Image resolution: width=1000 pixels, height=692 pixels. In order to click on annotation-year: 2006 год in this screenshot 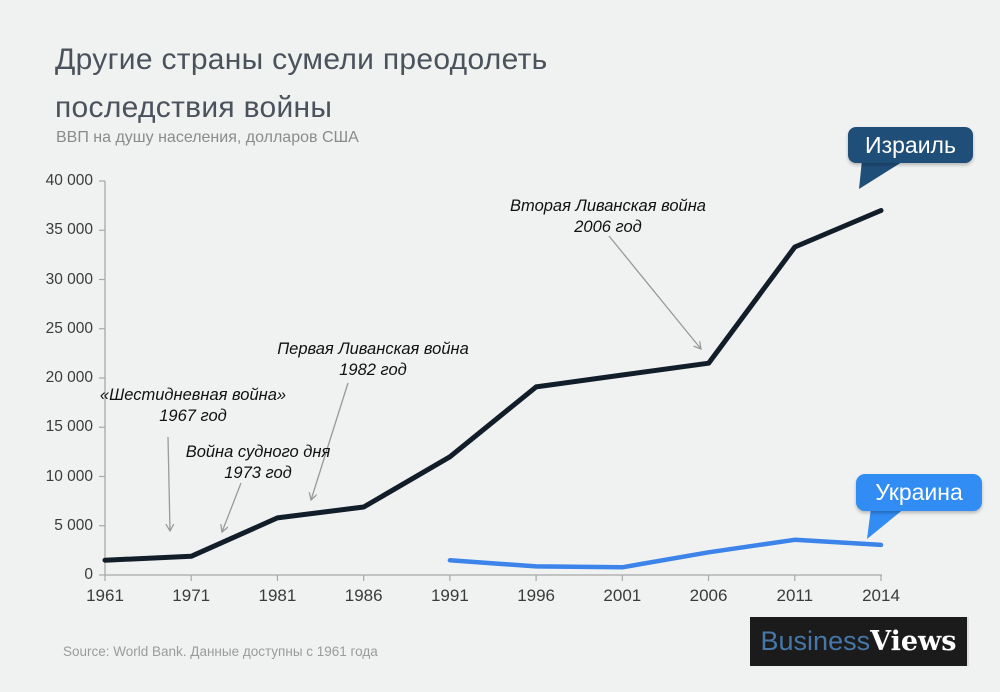, I will do `click(608, 226)`.